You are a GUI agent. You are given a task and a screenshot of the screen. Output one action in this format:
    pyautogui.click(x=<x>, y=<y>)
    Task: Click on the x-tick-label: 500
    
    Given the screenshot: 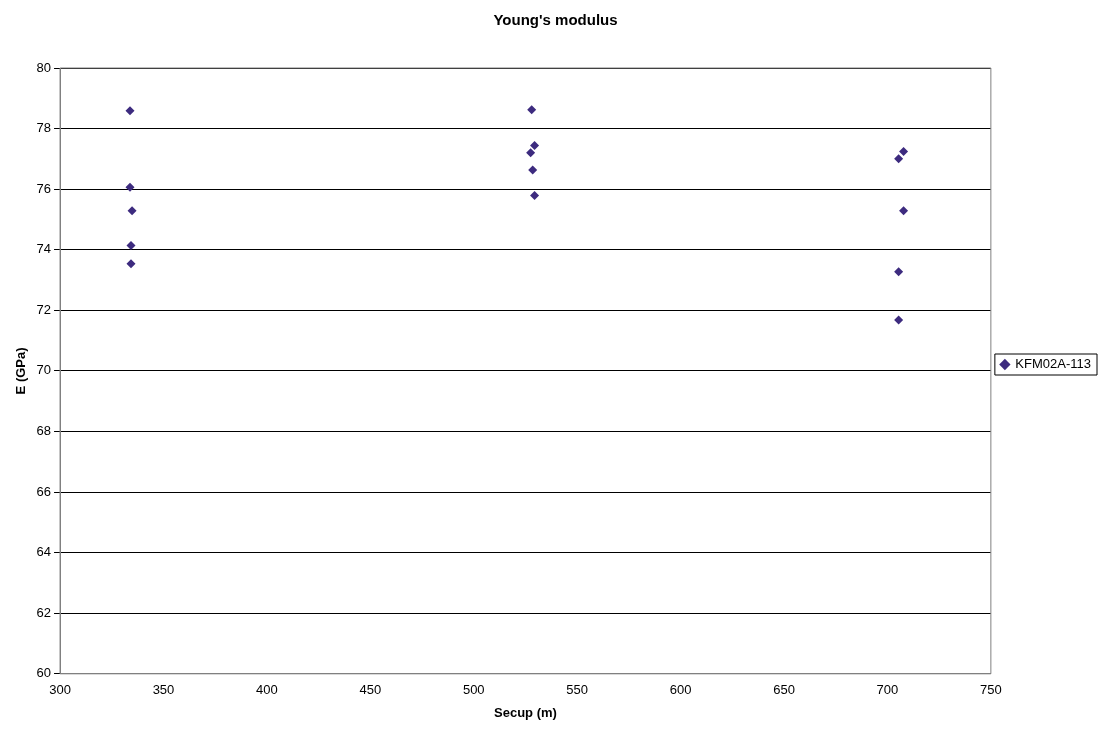 What is the action you would take?
    pyautogui.click(x=473, y=690)
    